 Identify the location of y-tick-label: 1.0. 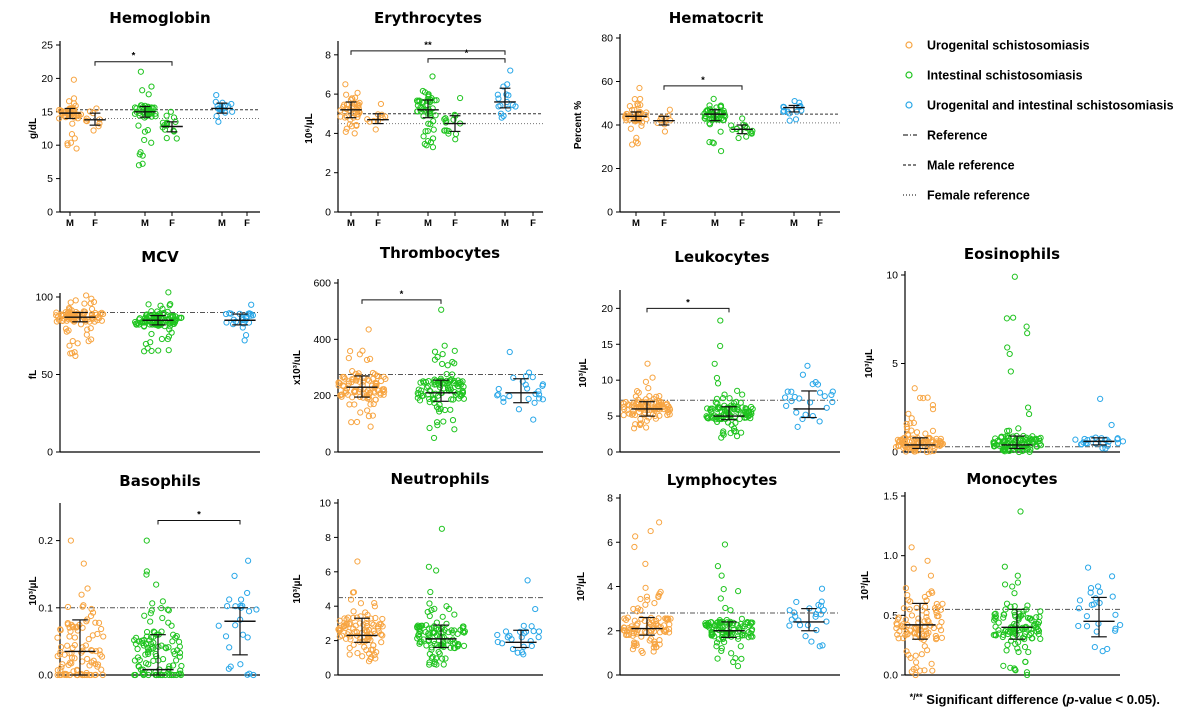
(890, 556).